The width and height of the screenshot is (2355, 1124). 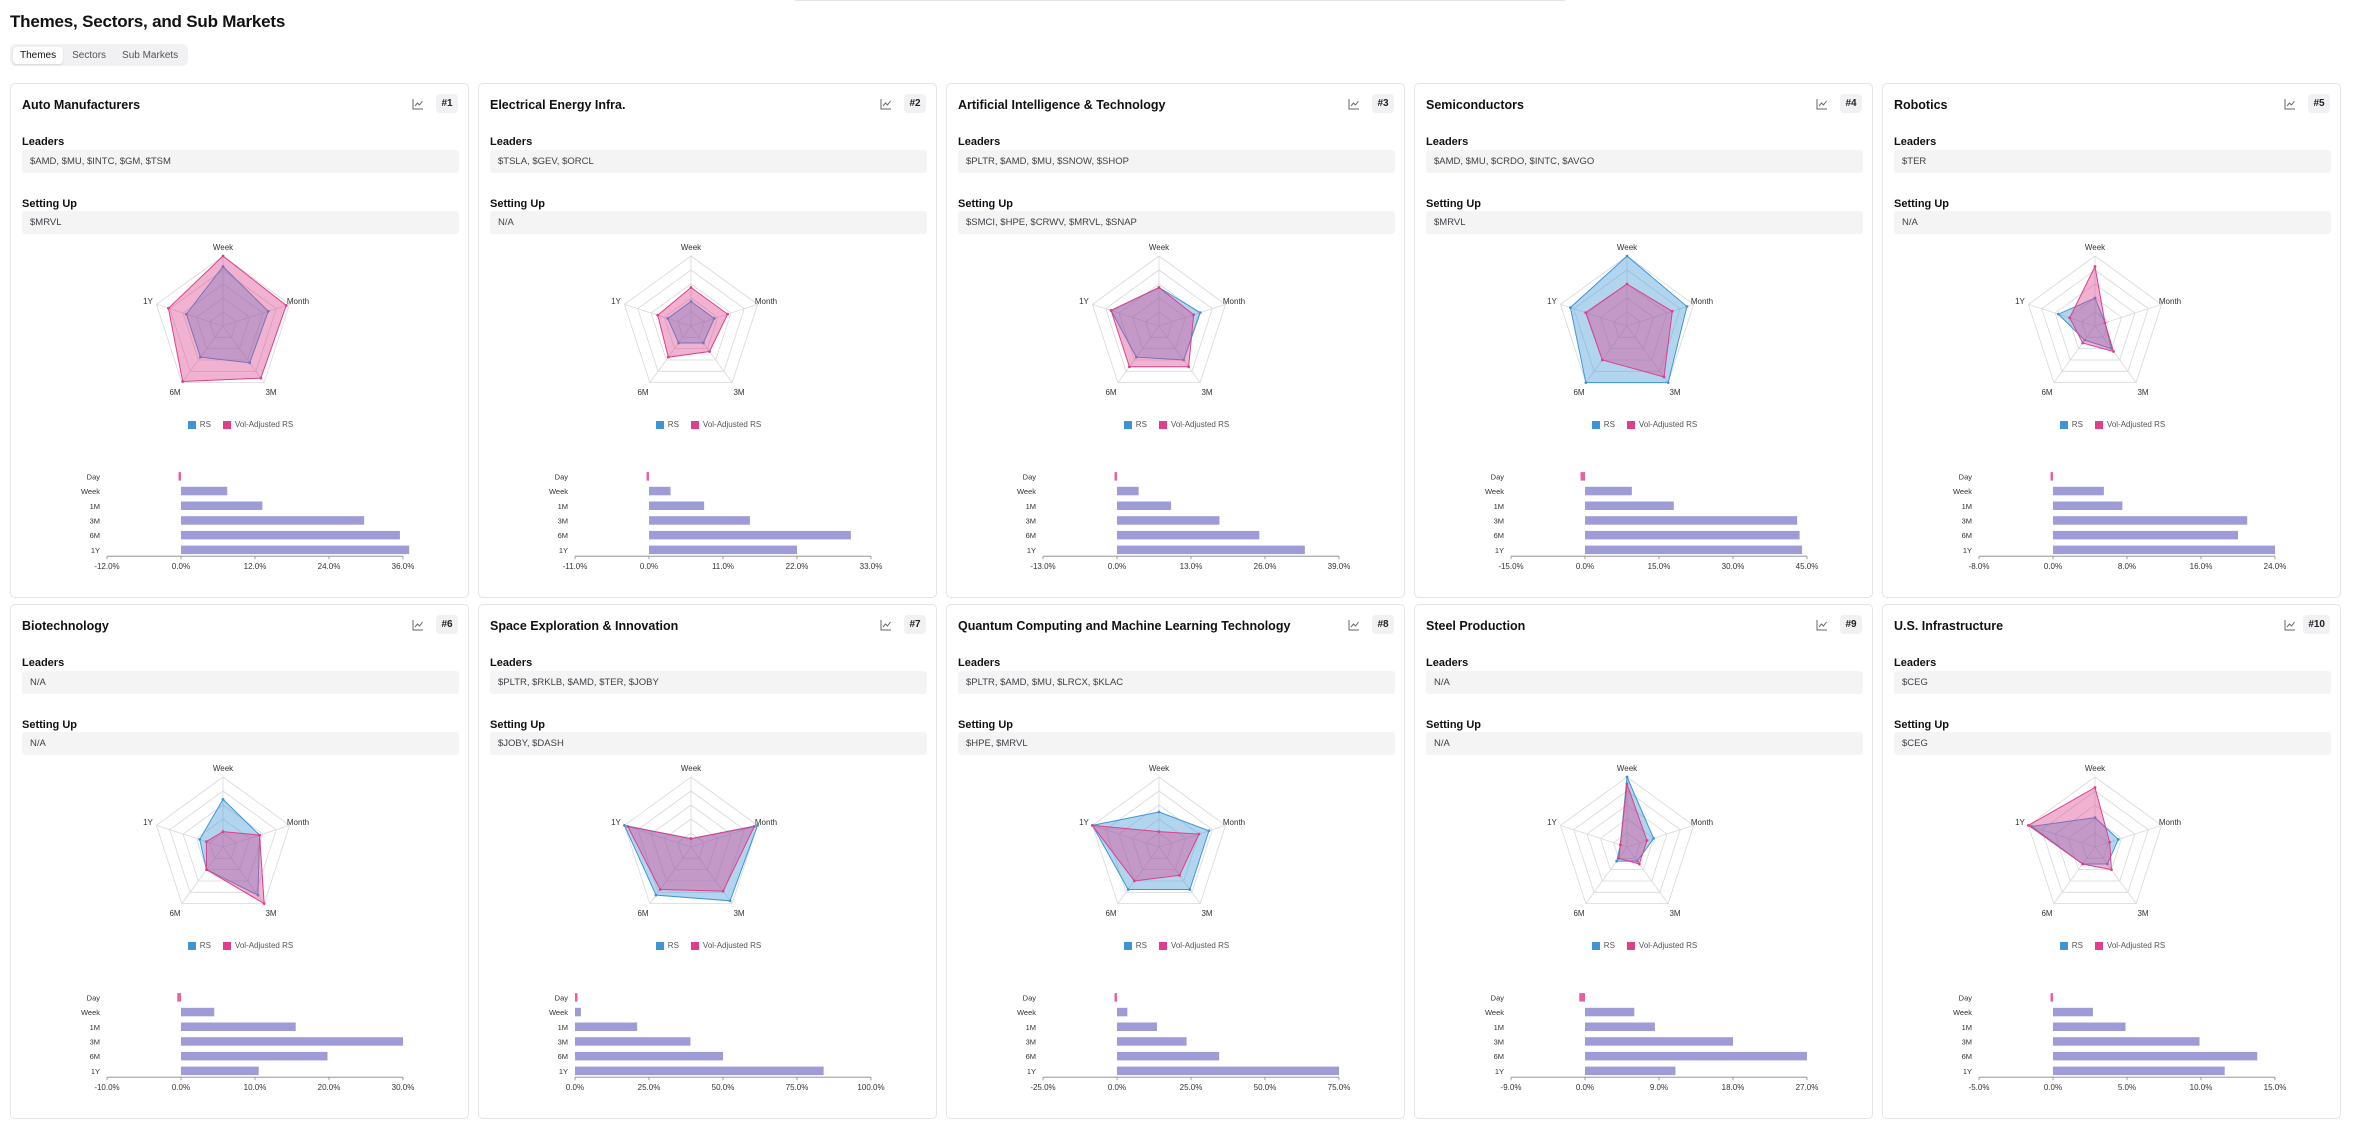 I want to click on bar-category-label: Week, so click(x=90, y=1012).